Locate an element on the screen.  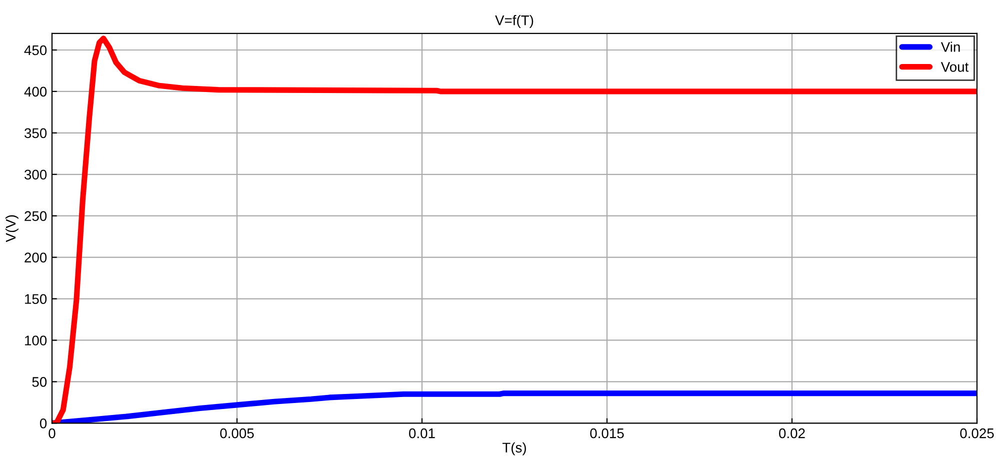
legend-label: Vin is located at coordinates (950, 47).